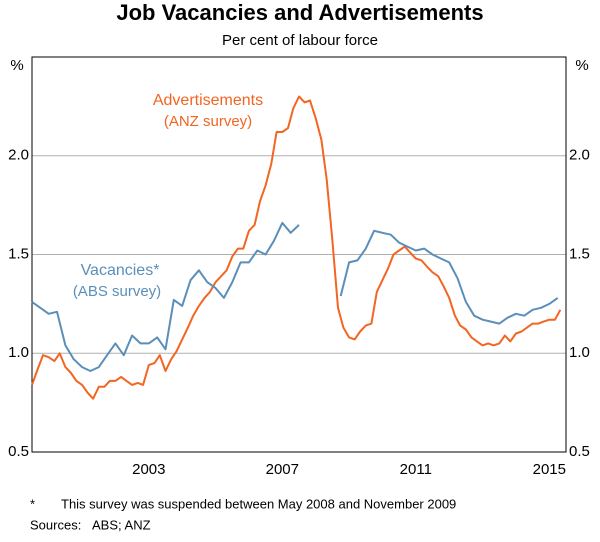  What do you see at coordinates (416, 469) in the screenshot?
I see `x-tick-label: 2011` at bounding box center [416, 469].